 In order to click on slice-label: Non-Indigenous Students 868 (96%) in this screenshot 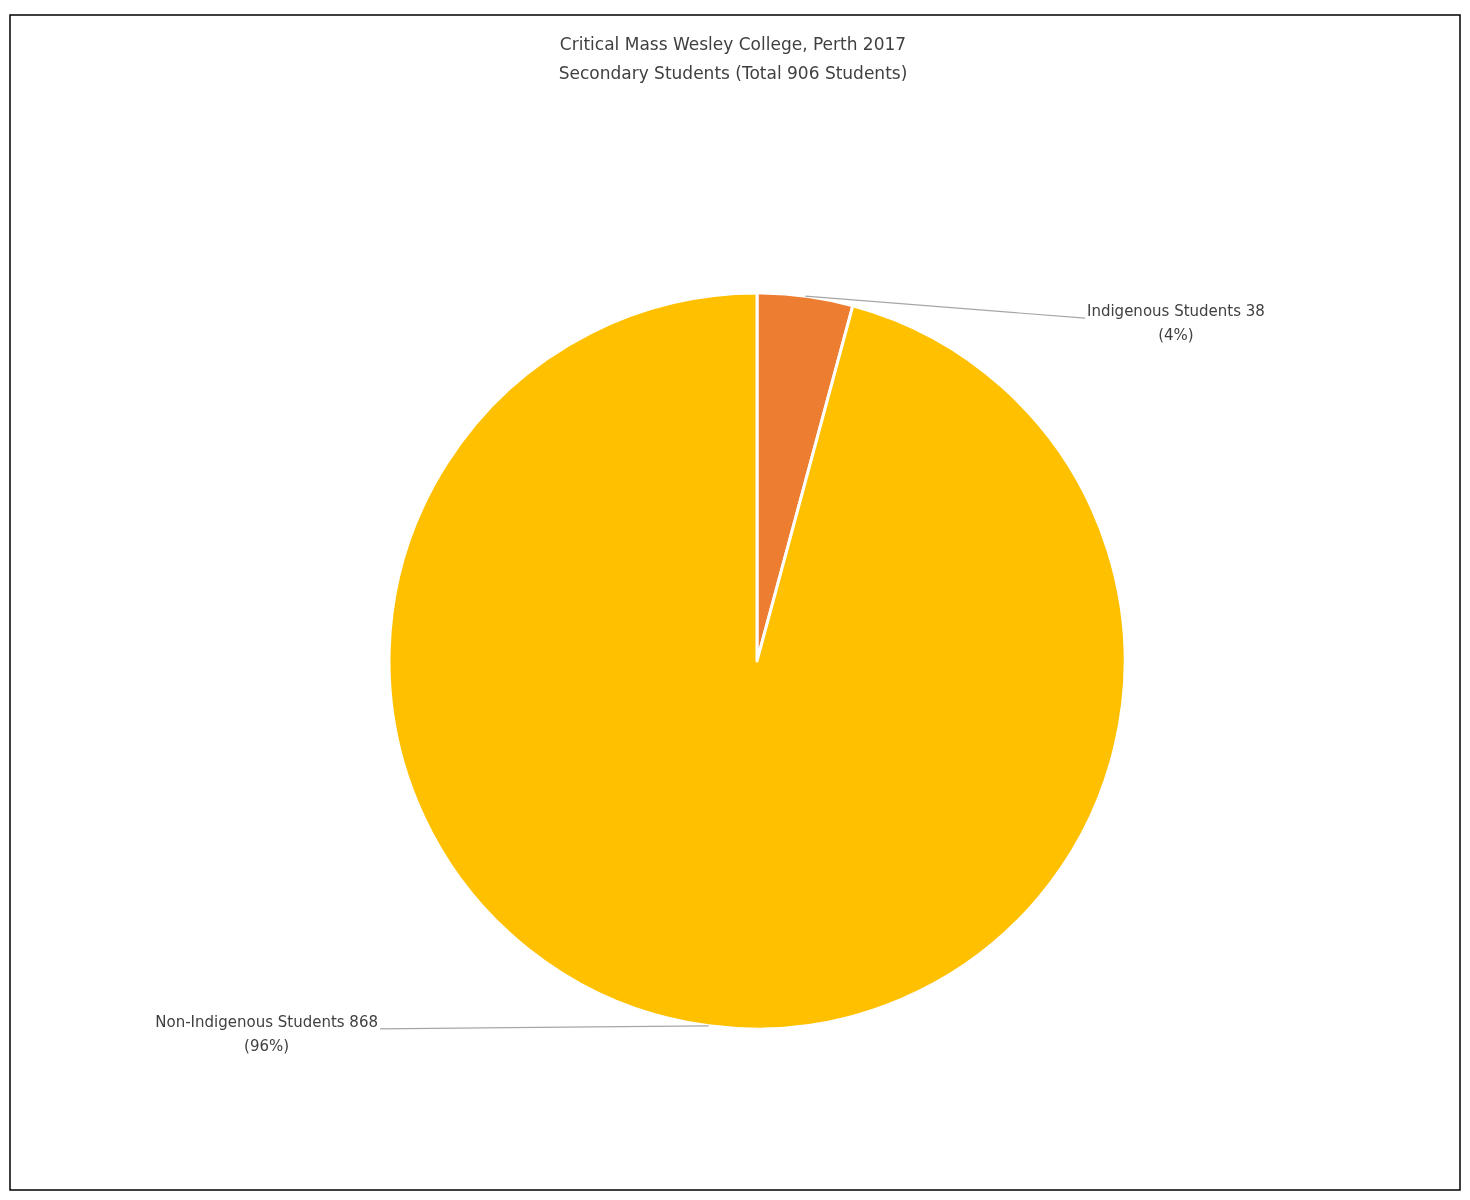, I will do `click(266, 1033)`.